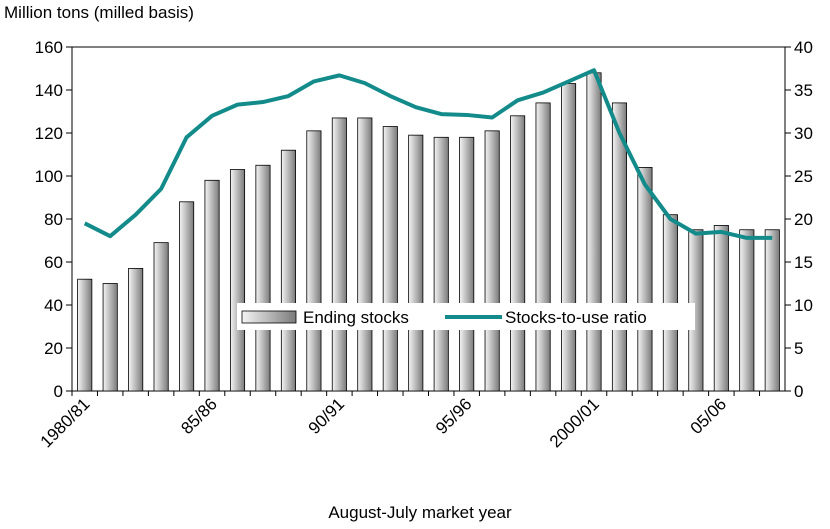 The width and height of the screenshot is (830, 529). Describe the element at coordinates (803, 305) in the screenshot. I see `y2-tick-label: 10` at that location.